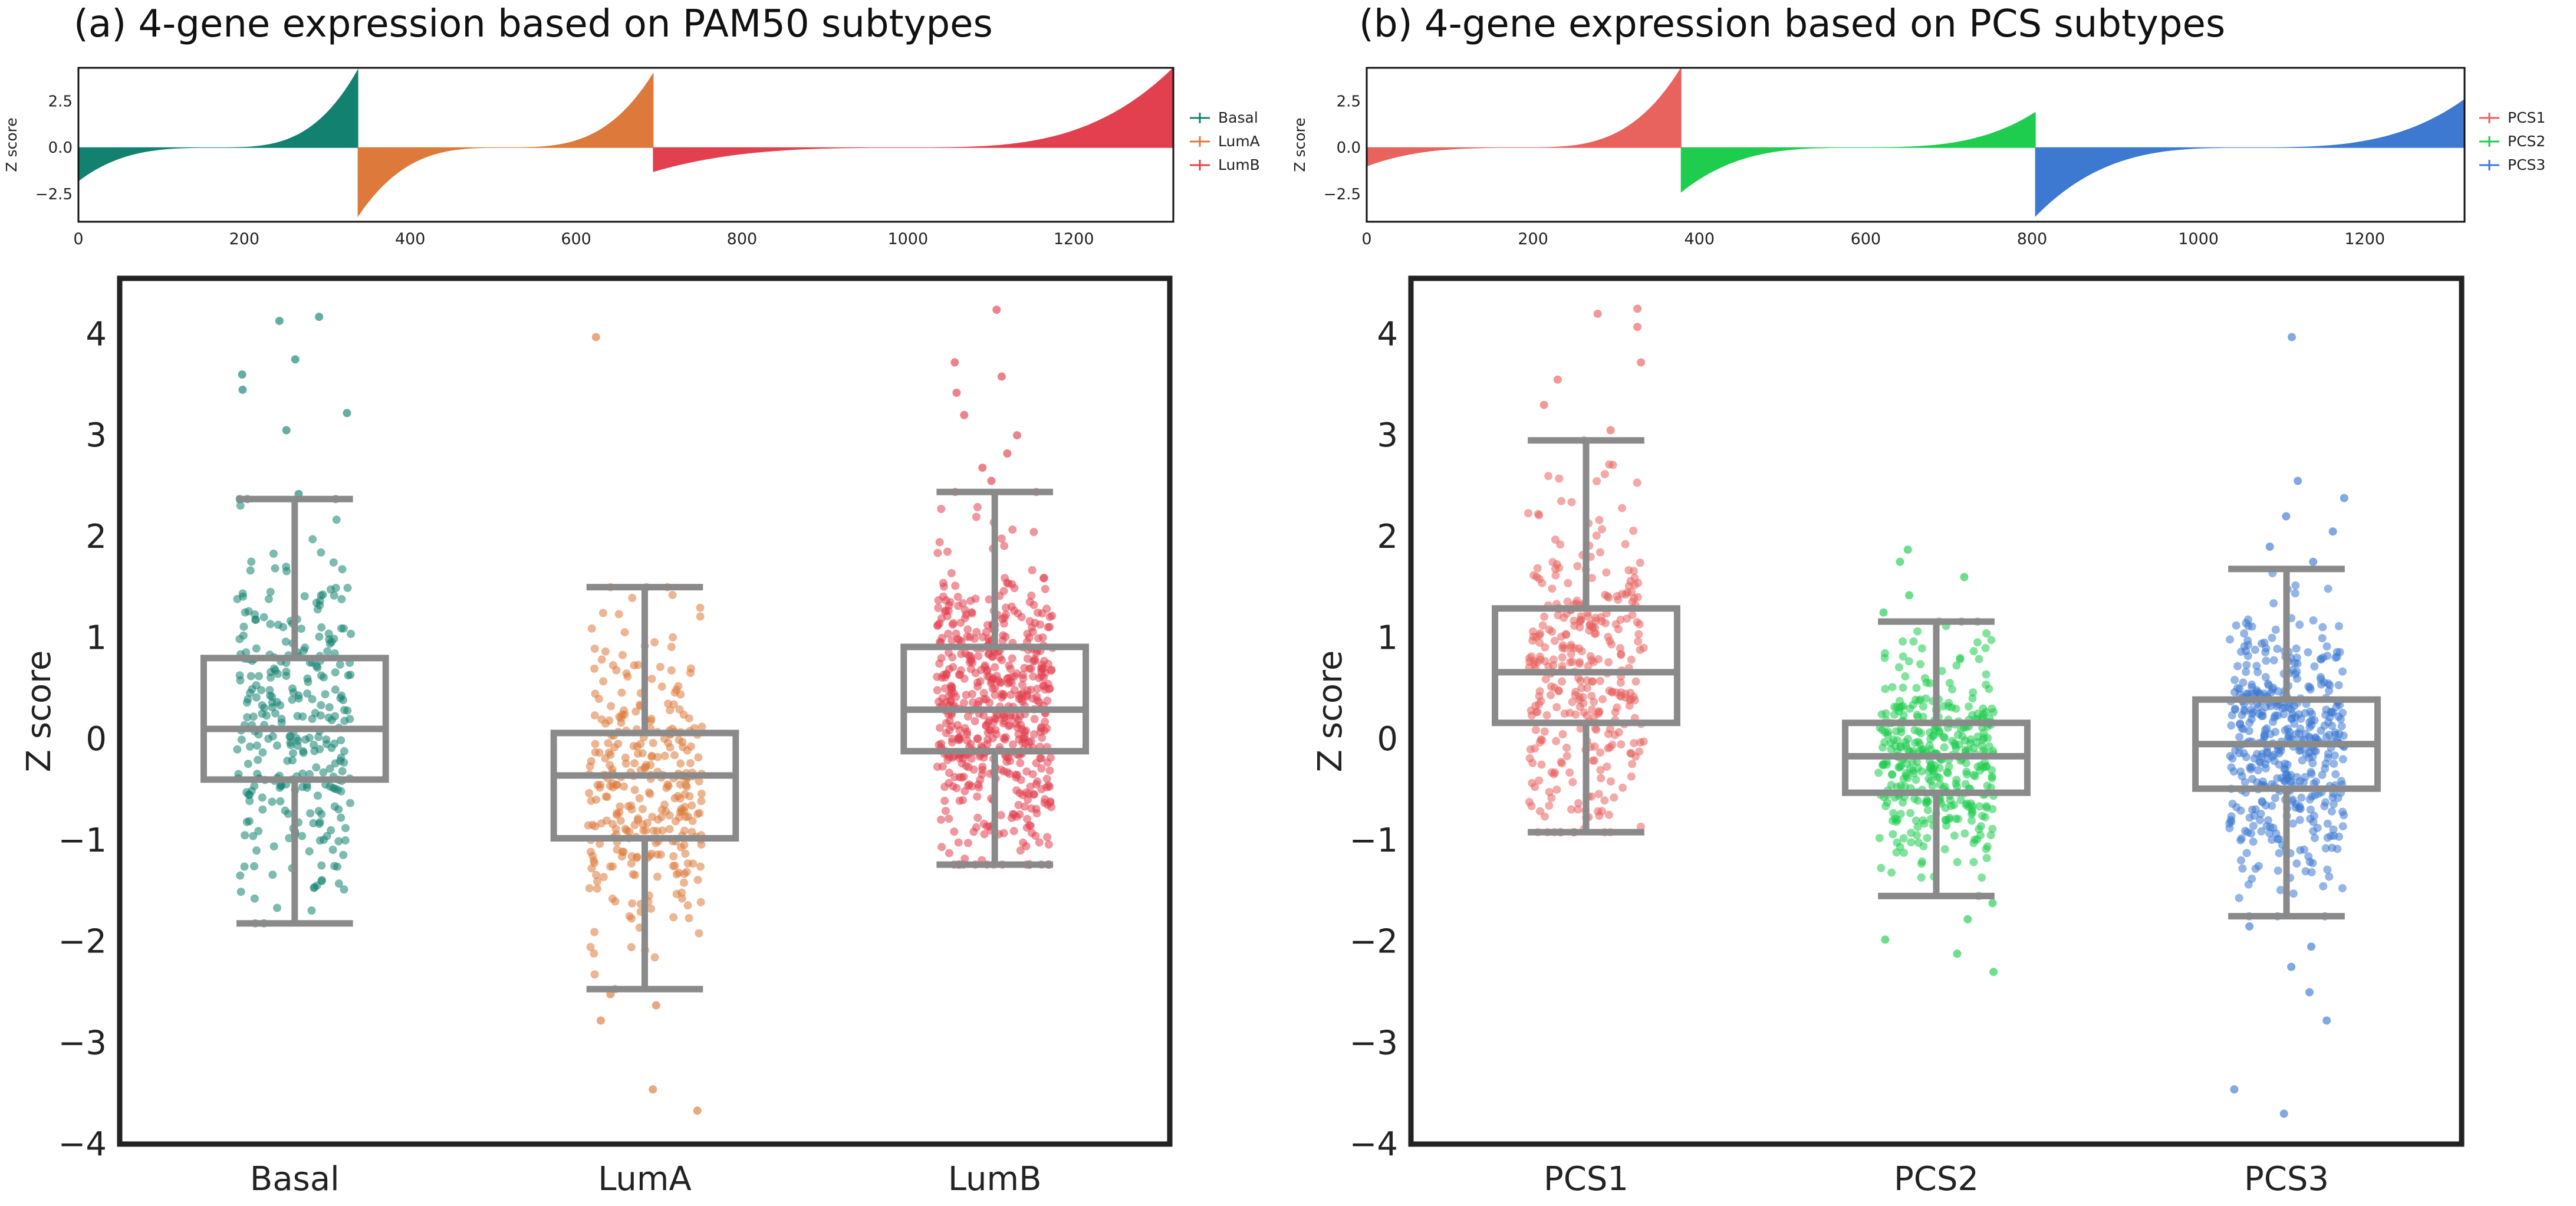  I want to click on legend-label-LumB: LumB, so click(1239, 164).